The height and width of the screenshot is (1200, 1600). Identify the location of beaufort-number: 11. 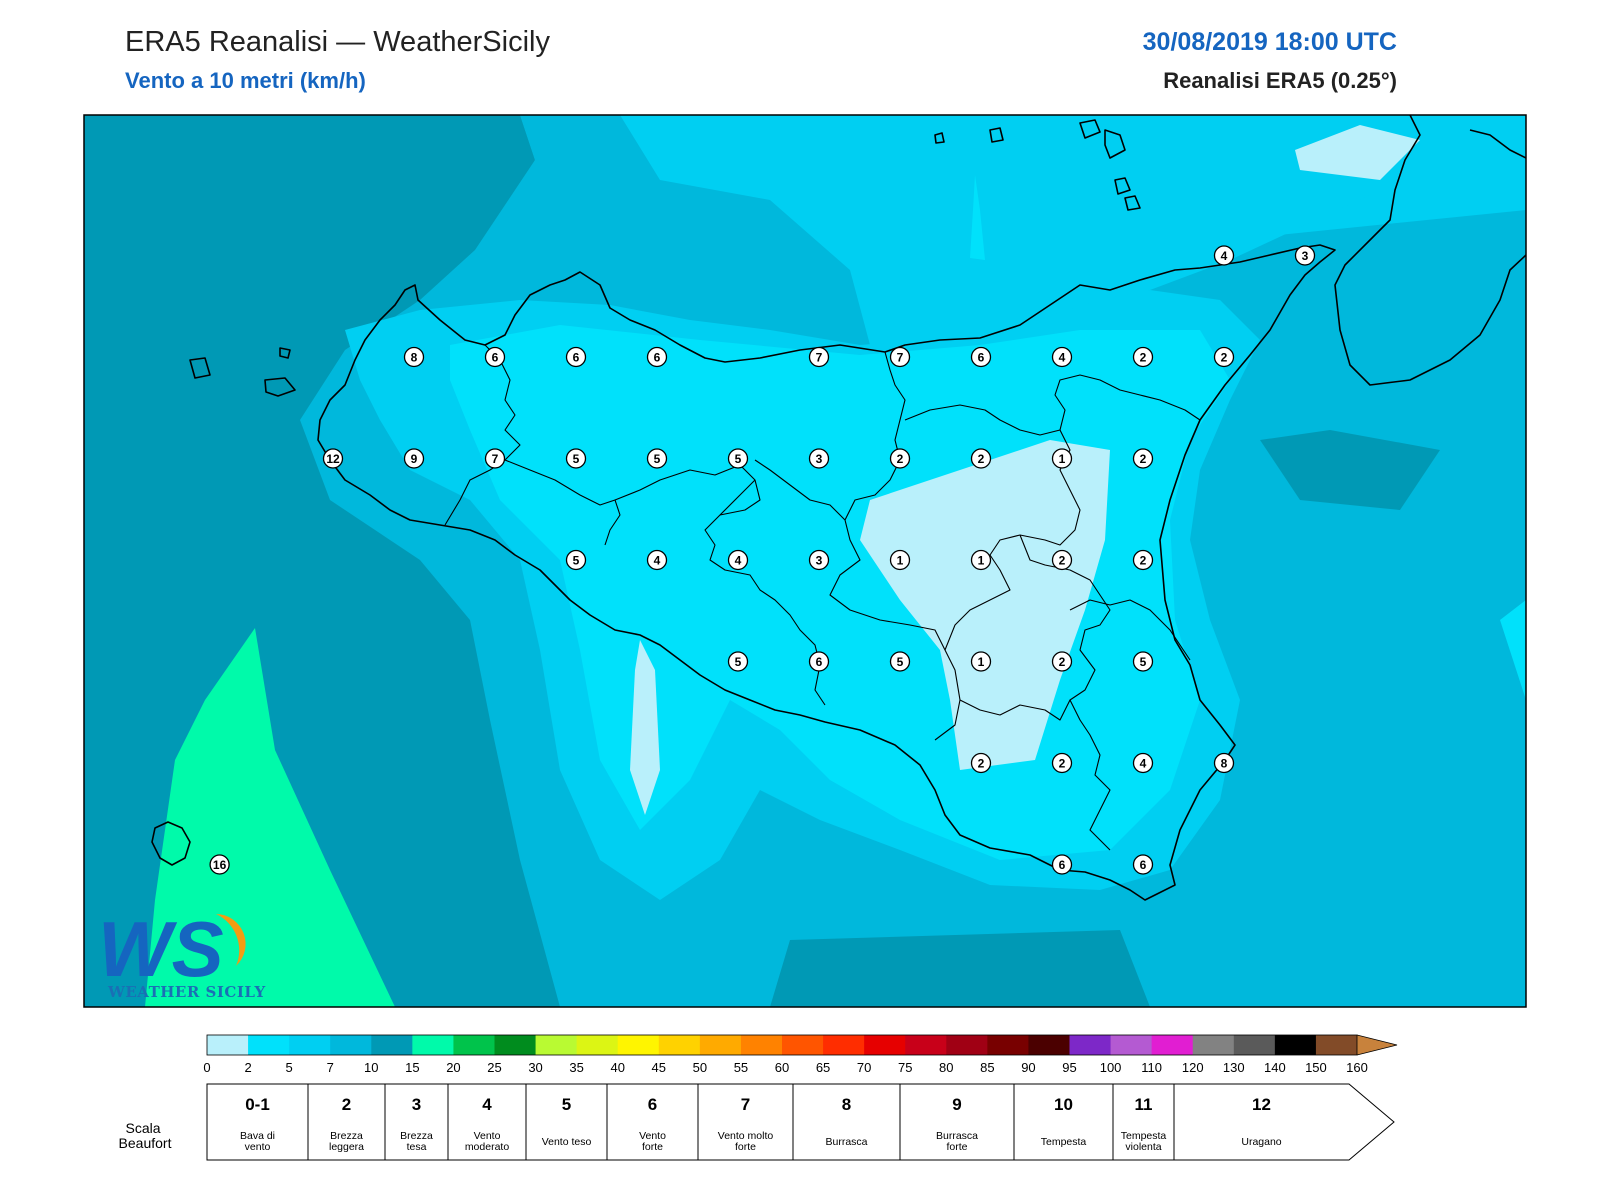
(1144, 1104).